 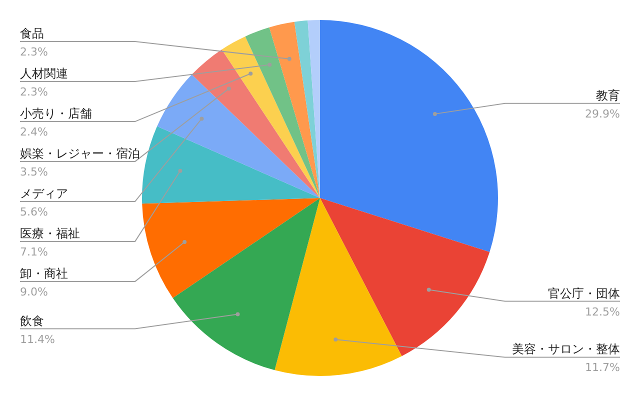 What do you see at coordinates (56, 113) in the screenshot?
I see `slice-label: 小売り・店舗` at bounding box center [56, 113].